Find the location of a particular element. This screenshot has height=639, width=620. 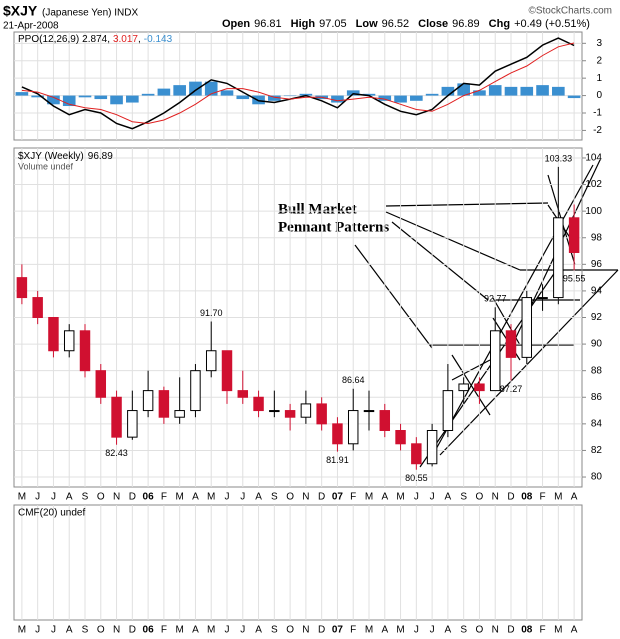

x-tick-label: N is located at coordinates (116, 630).